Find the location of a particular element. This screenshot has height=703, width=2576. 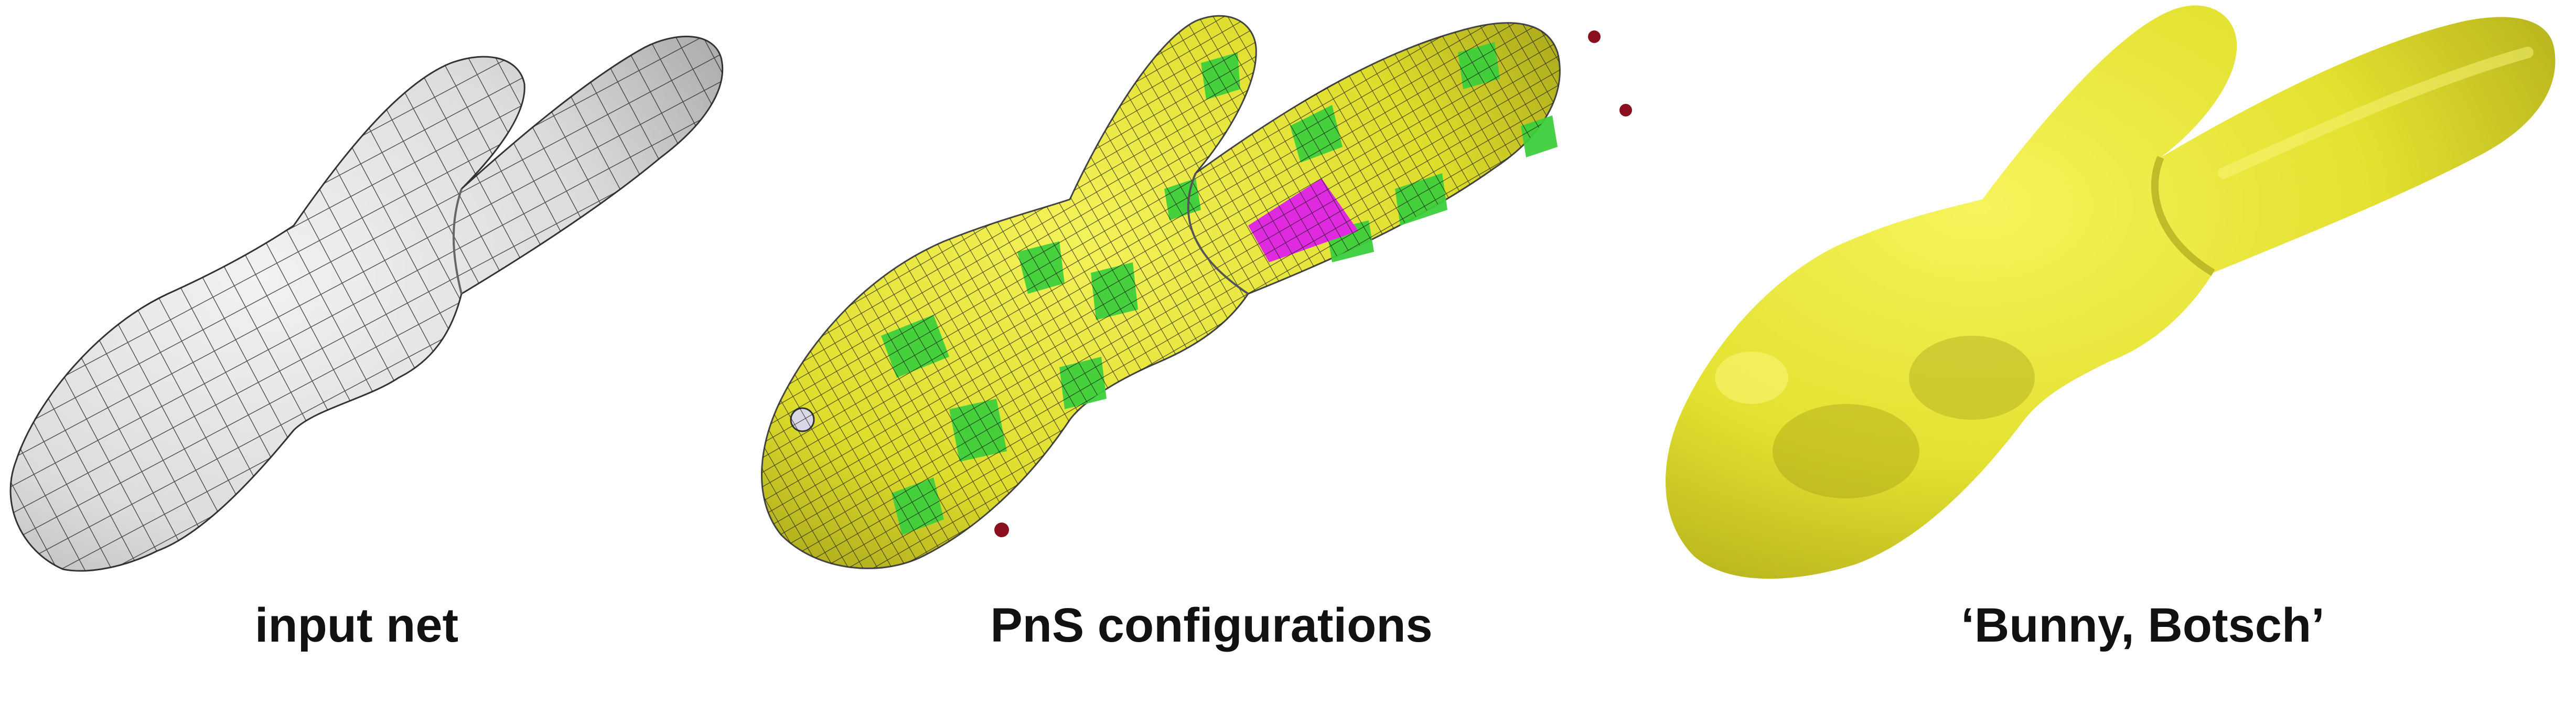

caption-pns-configurations: PnS configurations is located at coordinates (1211, 625).